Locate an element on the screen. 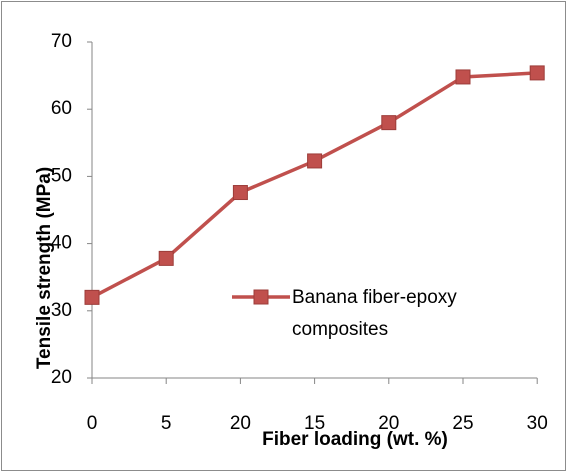 The image size is (568, 473). x-tick-label: 30 is located at coordinates (537, 423).